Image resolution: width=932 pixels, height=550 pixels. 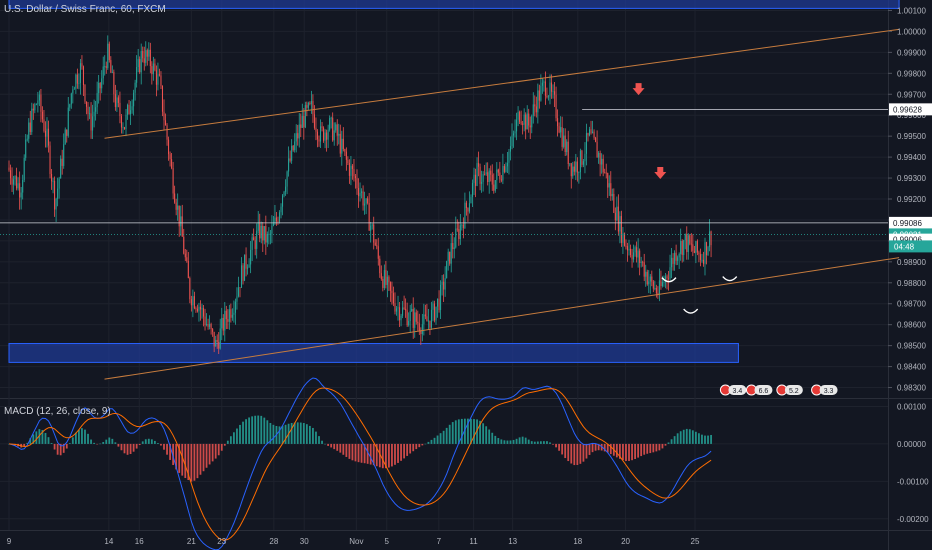 What do you see at coordinates (85, 9) in the screenshot?
I see `symbol-title: U.S. Dollar / Swiss Franc, 60, FXCM` at bounding box center [85, 9].